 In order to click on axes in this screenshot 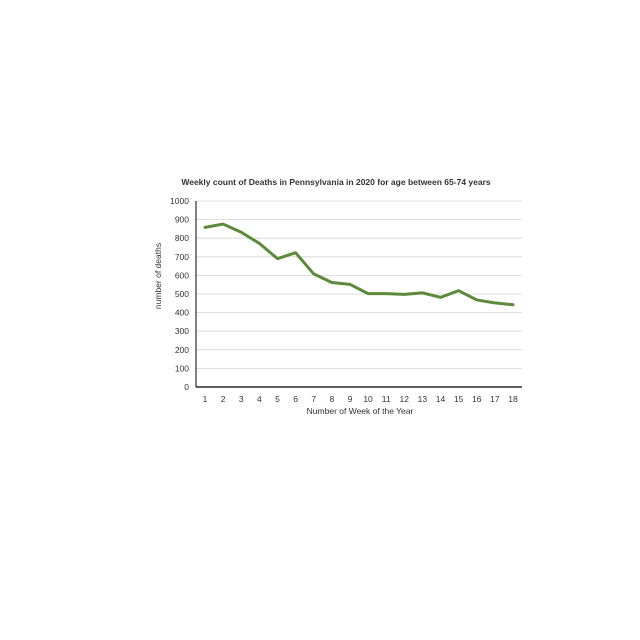, I will do `click(358, 294)`.